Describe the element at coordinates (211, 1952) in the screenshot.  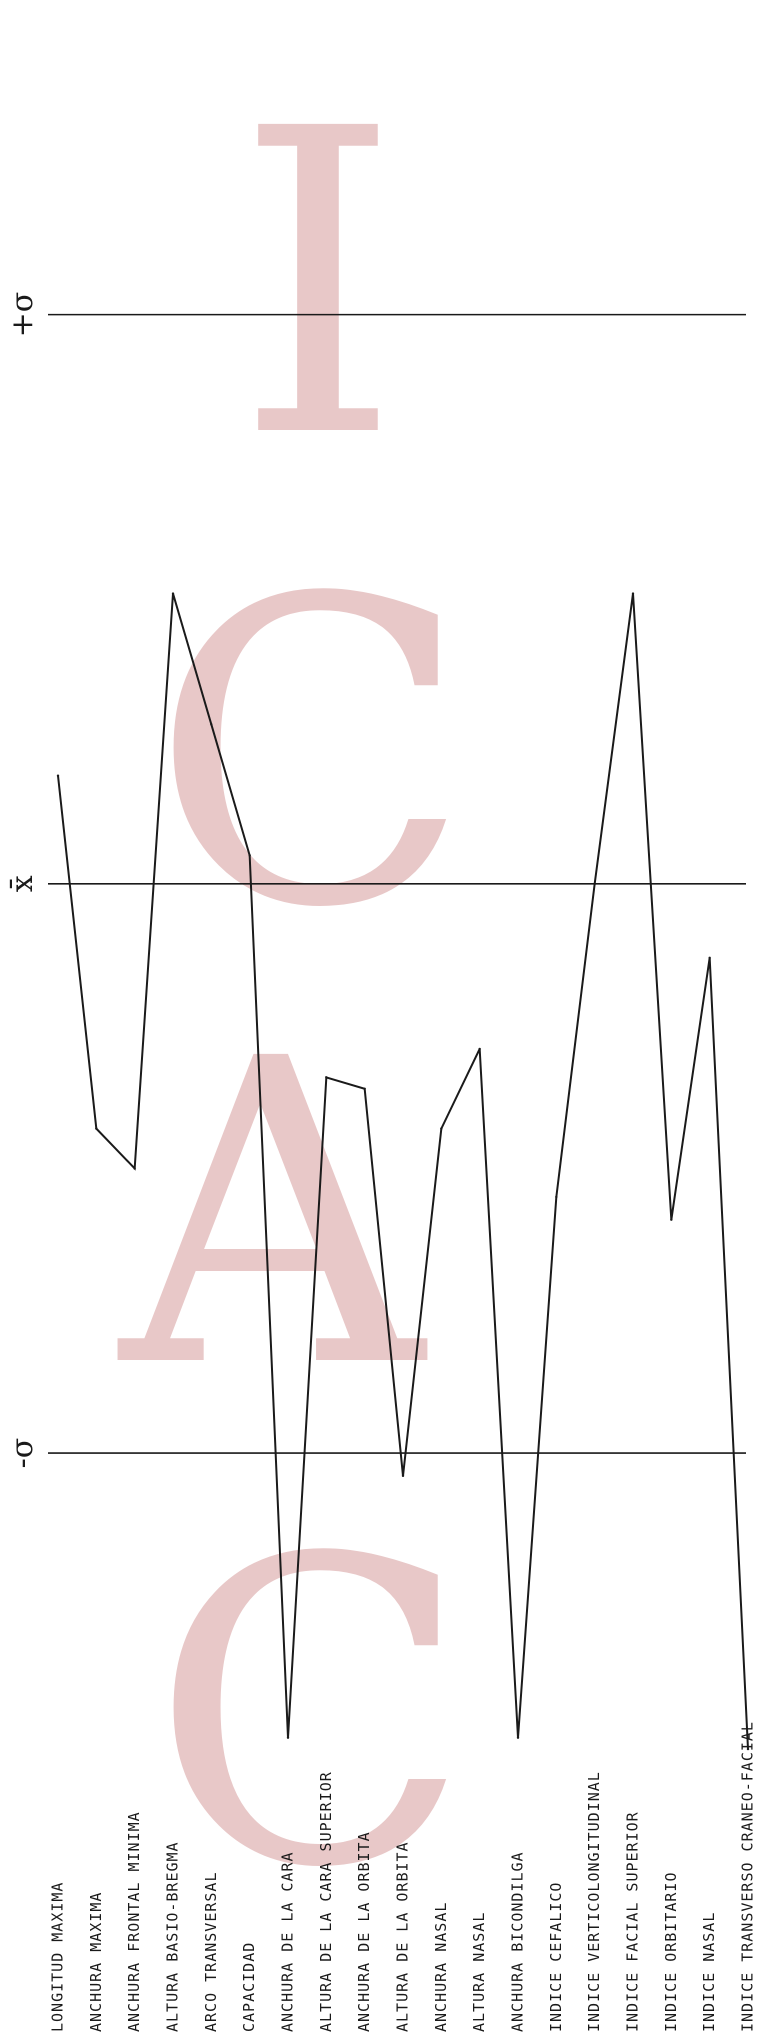
I see `category-label: ARCO TRANSVERSAL` at that location.